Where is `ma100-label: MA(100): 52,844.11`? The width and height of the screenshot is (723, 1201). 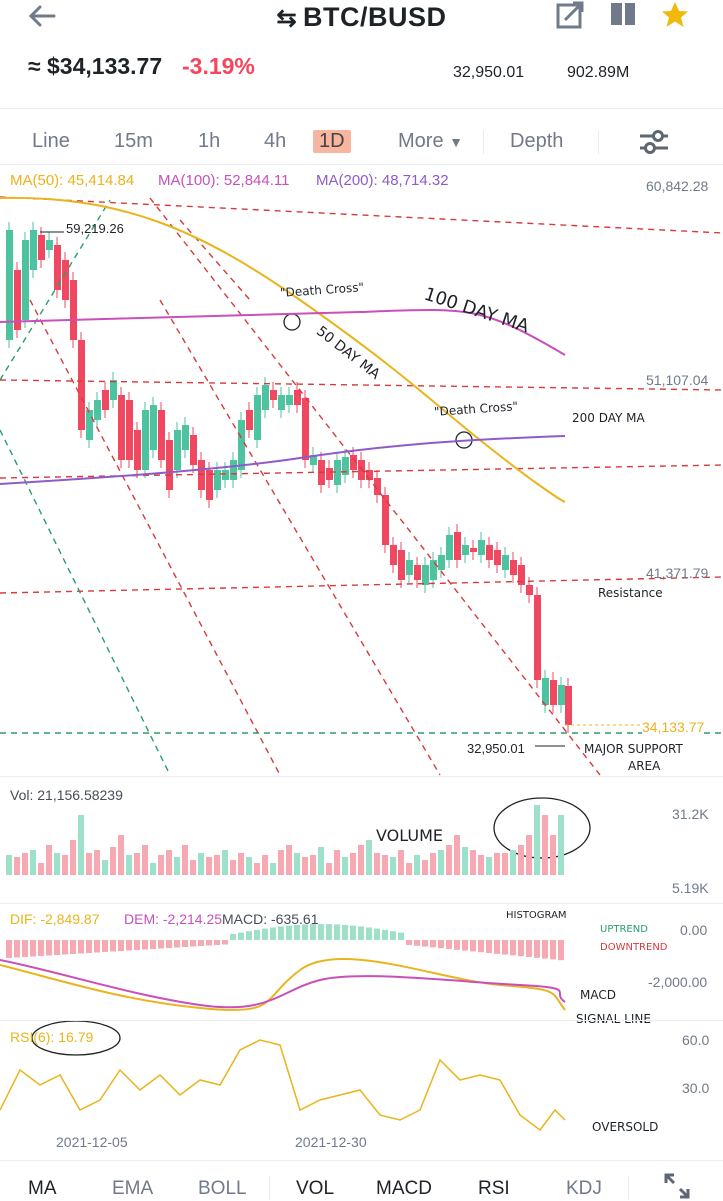 ma100-label: MA(100): 52,844.11 is located at coordinates (224, 180).